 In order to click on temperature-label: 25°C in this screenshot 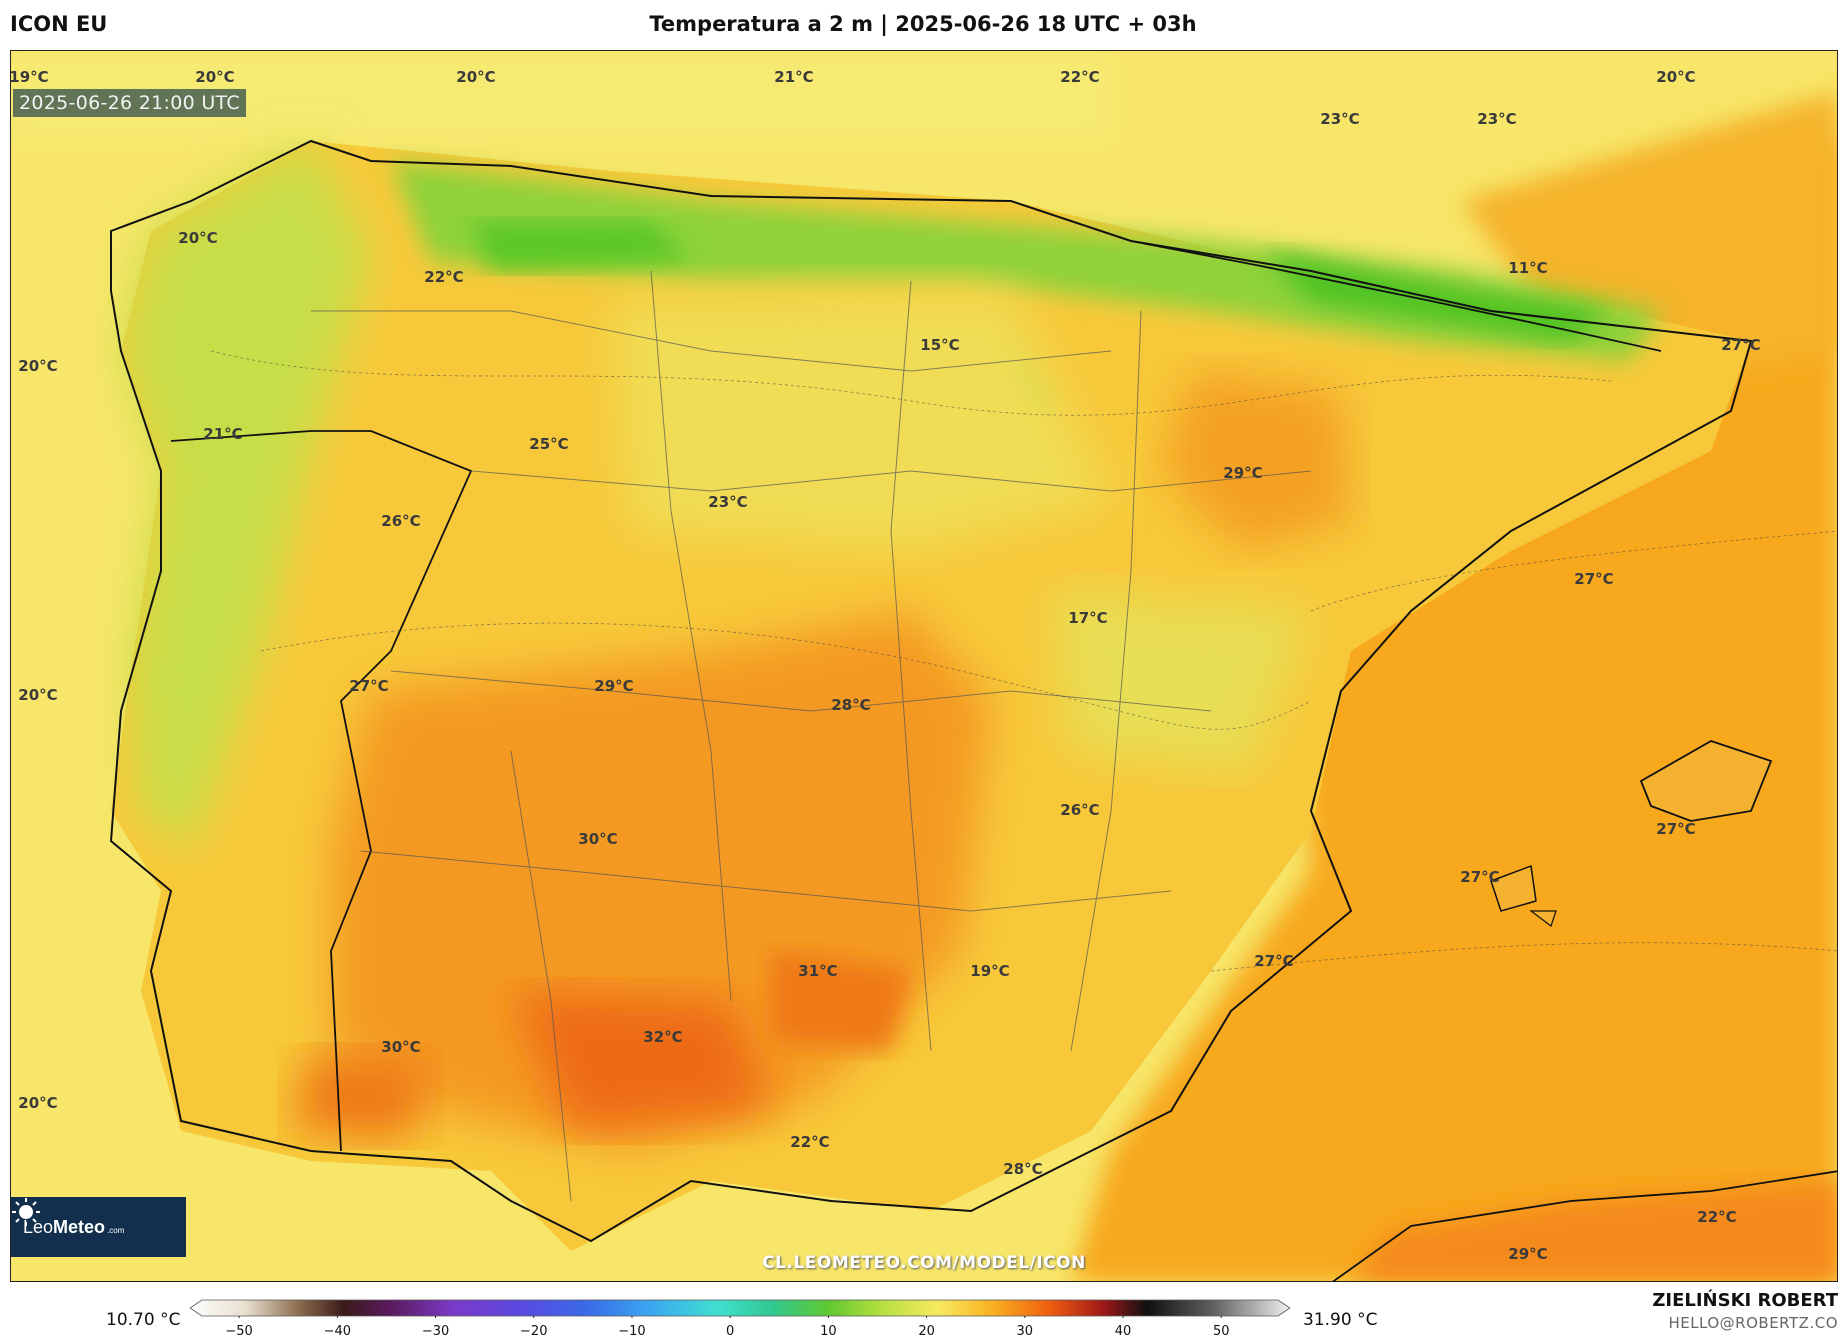, I will do `click(549, 444)`.